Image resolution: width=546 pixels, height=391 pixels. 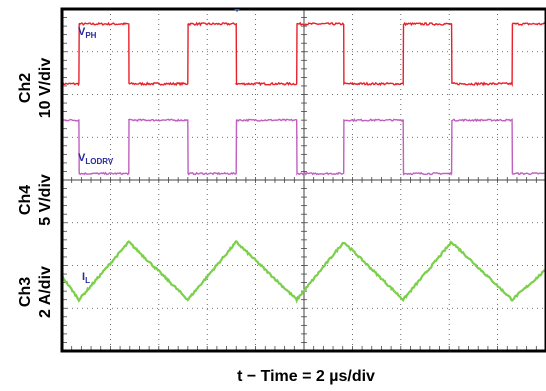 What do you see at coordinates (86, 278) in the screenshot?
I see `il-tag: IL` at bounding box center [86, 278].